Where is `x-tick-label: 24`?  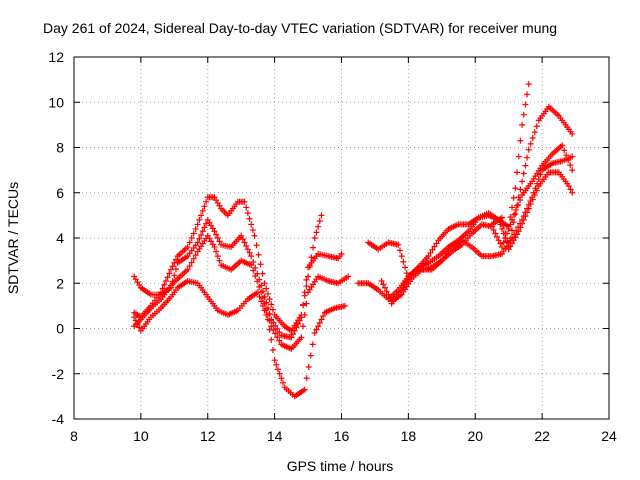
x-tick-label: 24 is located at coordinates (609, 436).